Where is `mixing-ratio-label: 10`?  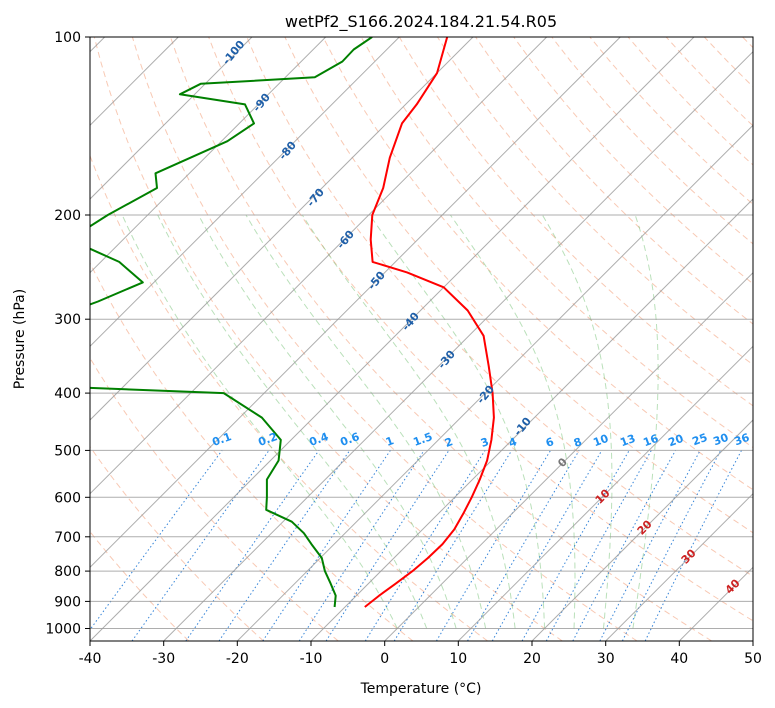
mixing-ratio-label: 10 is located at coordinates (600, 441).